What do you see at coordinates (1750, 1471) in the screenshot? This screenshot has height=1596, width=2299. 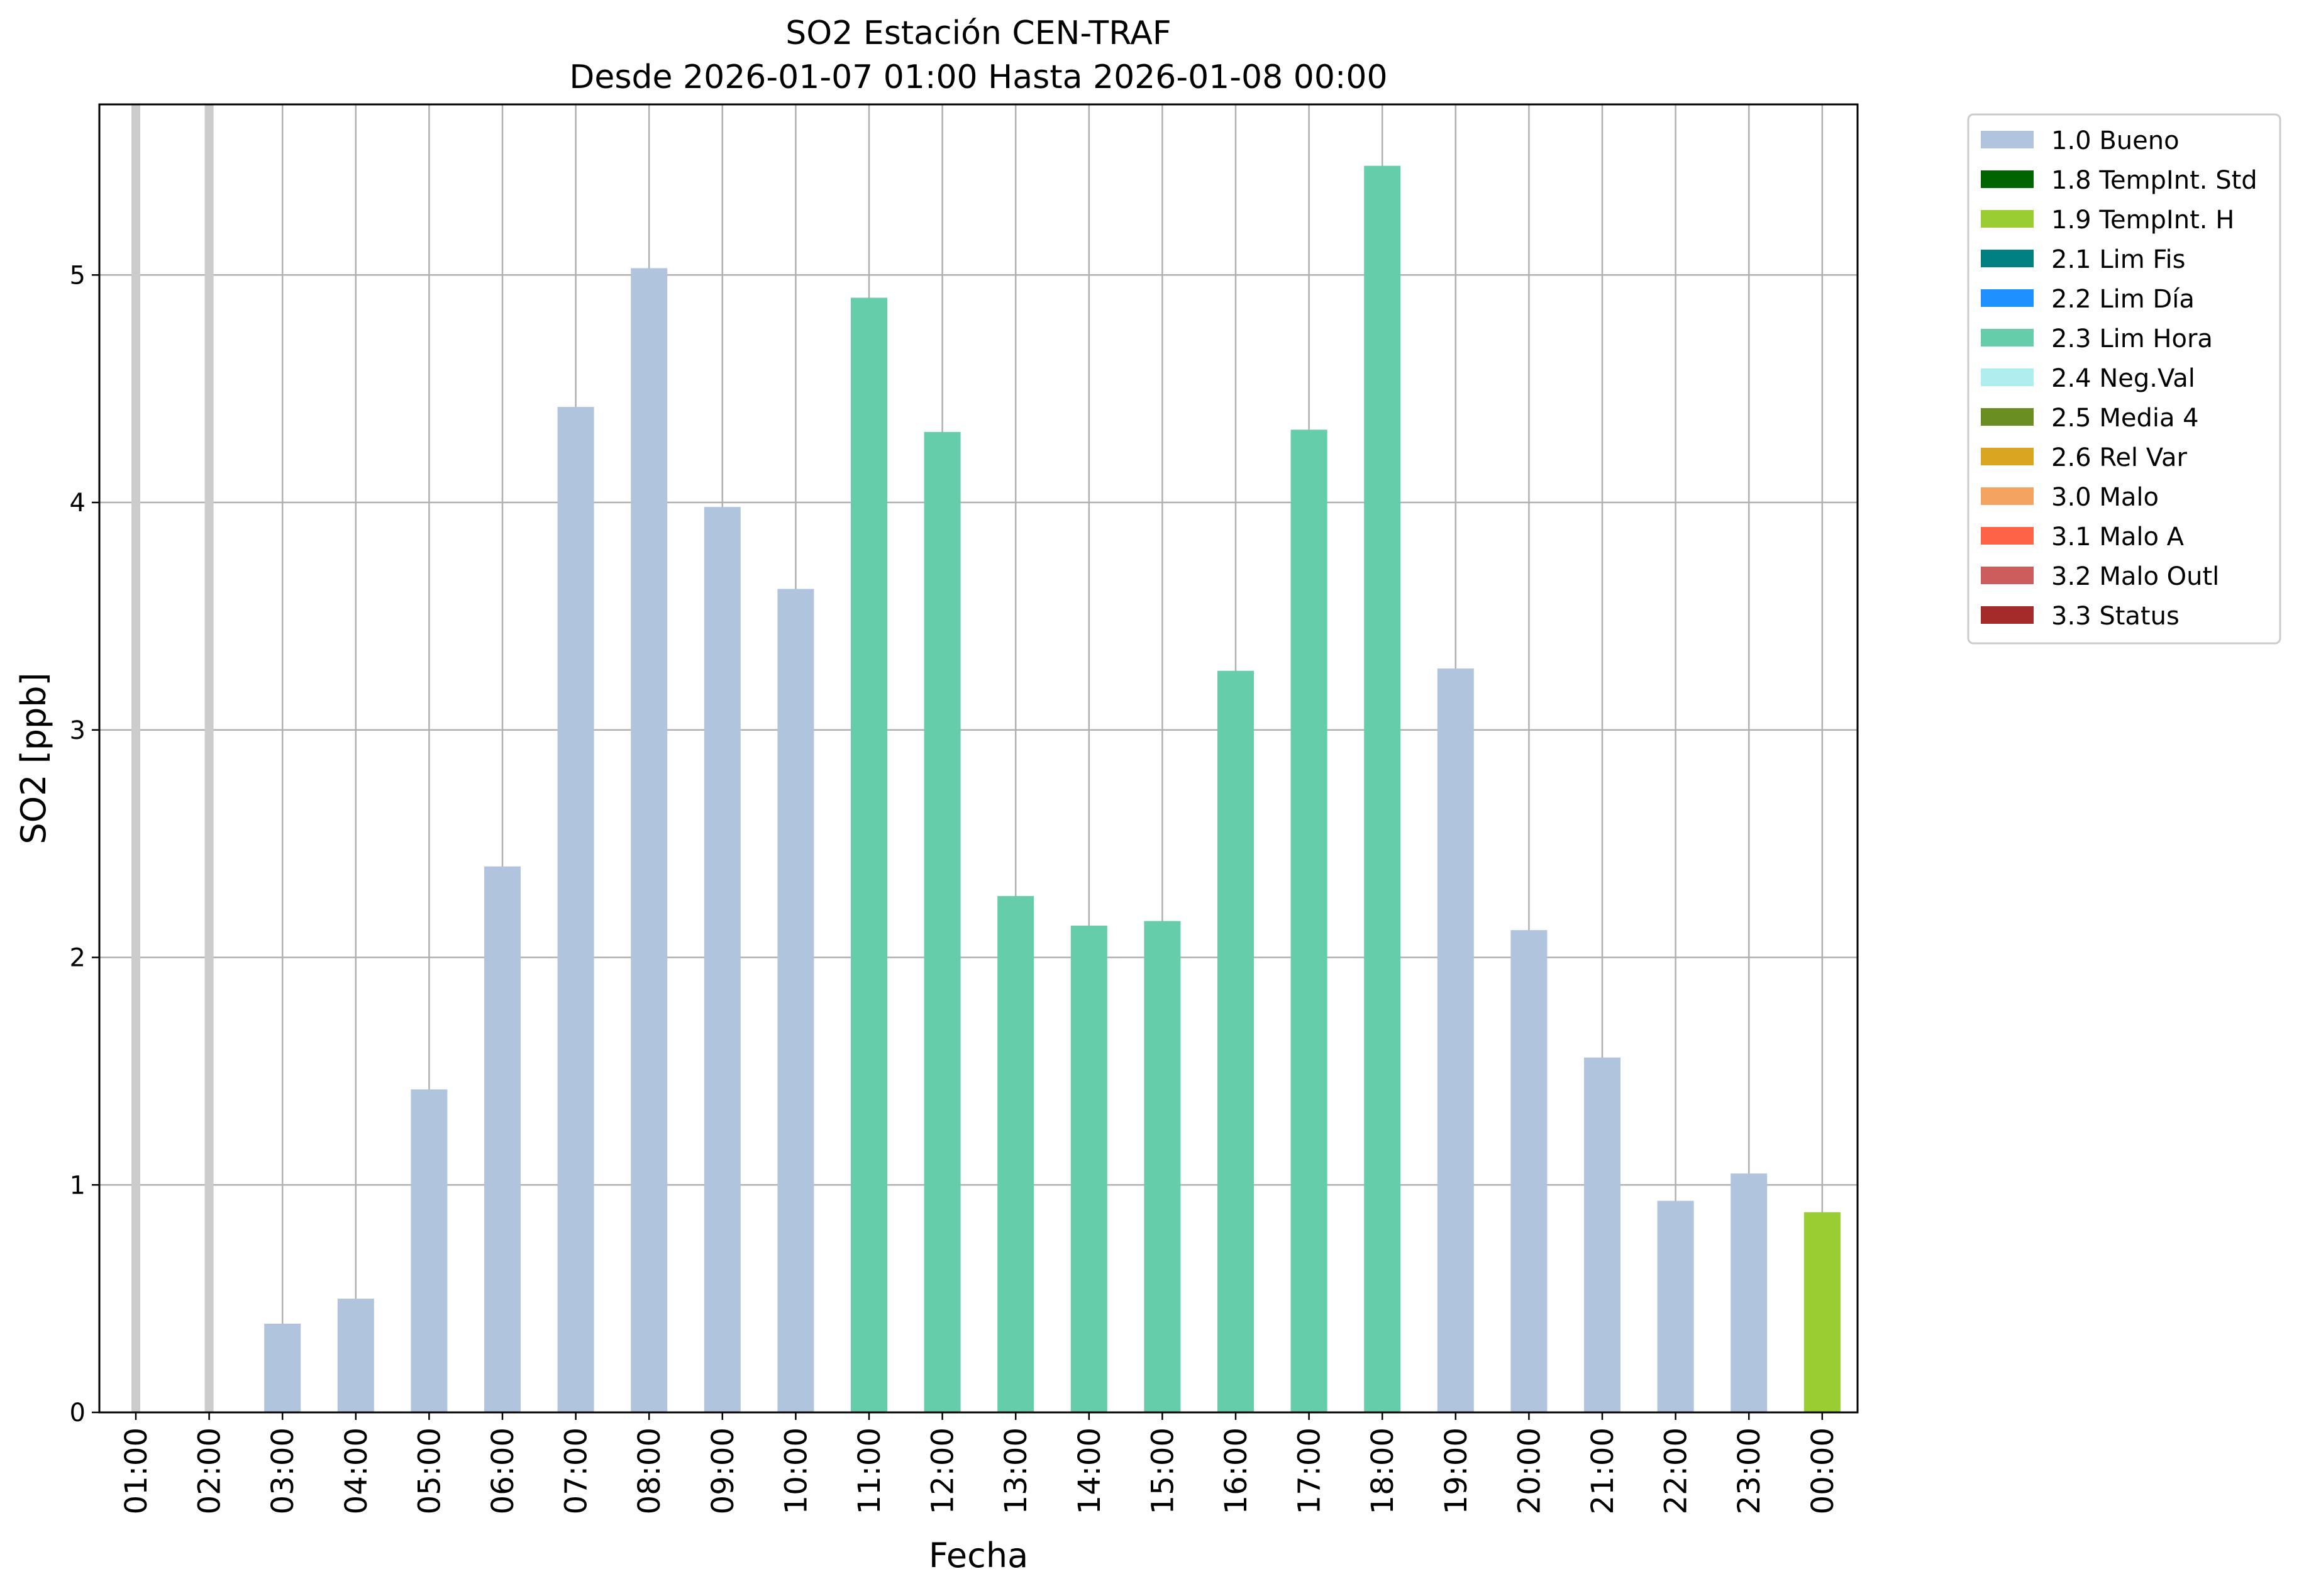 I see `x-tick-label: 23:00` at bounding box center [1750, 1471].